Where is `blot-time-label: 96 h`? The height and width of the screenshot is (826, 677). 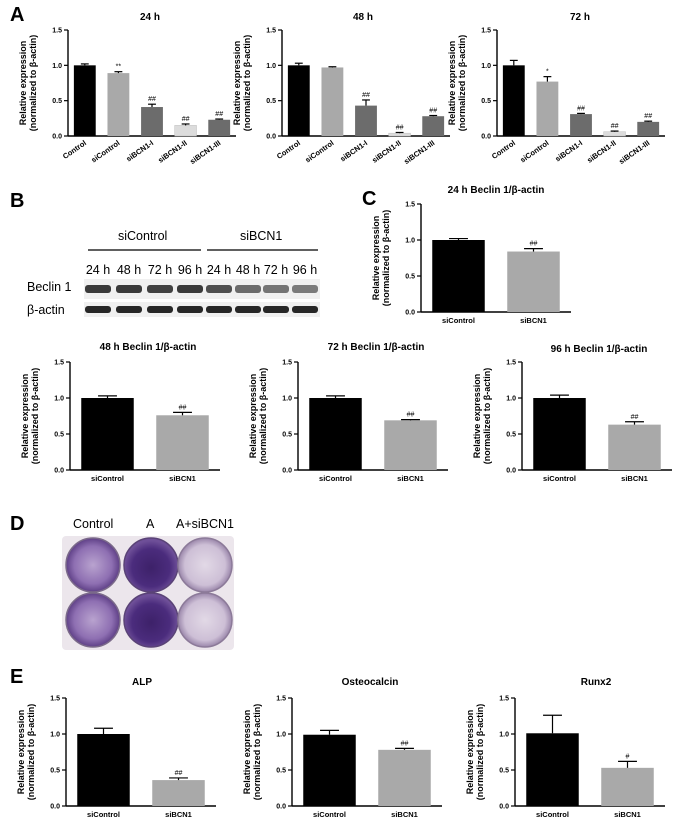
blot-time-label: 96 h is located at coordinates (190, 270).